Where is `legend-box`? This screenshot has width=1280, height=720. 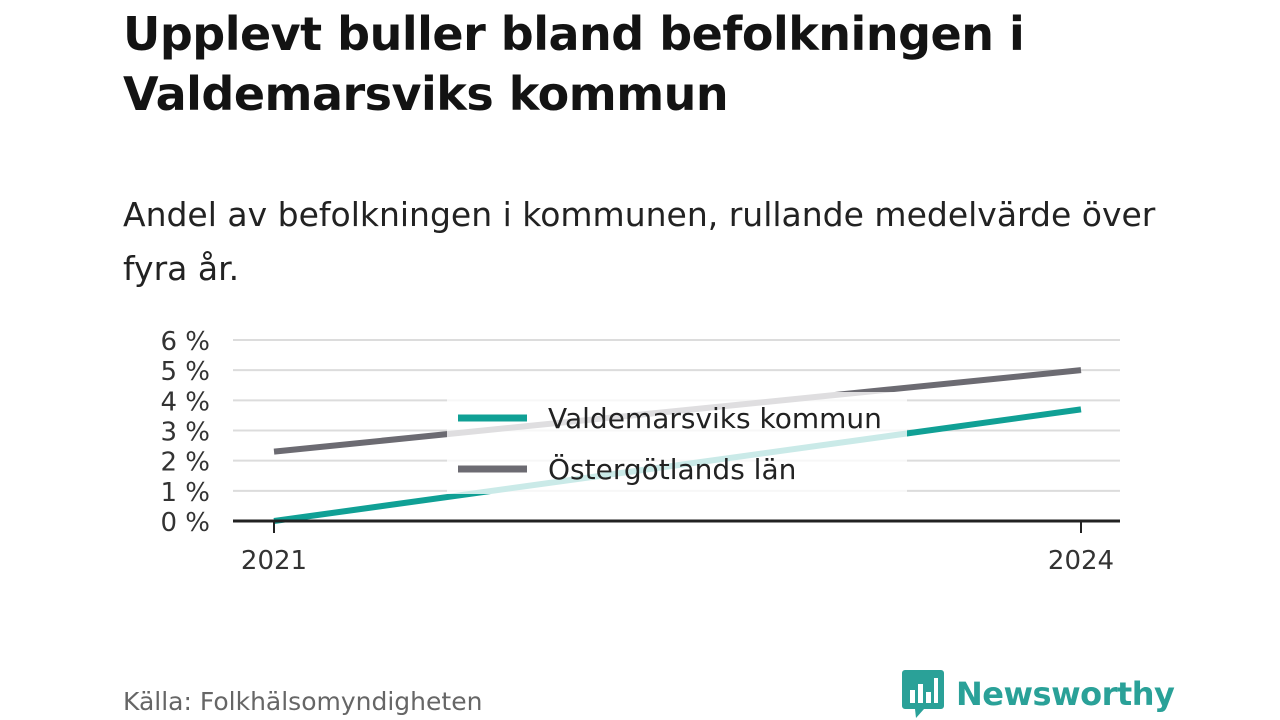 legend-box is located at coordinates (677, 443).